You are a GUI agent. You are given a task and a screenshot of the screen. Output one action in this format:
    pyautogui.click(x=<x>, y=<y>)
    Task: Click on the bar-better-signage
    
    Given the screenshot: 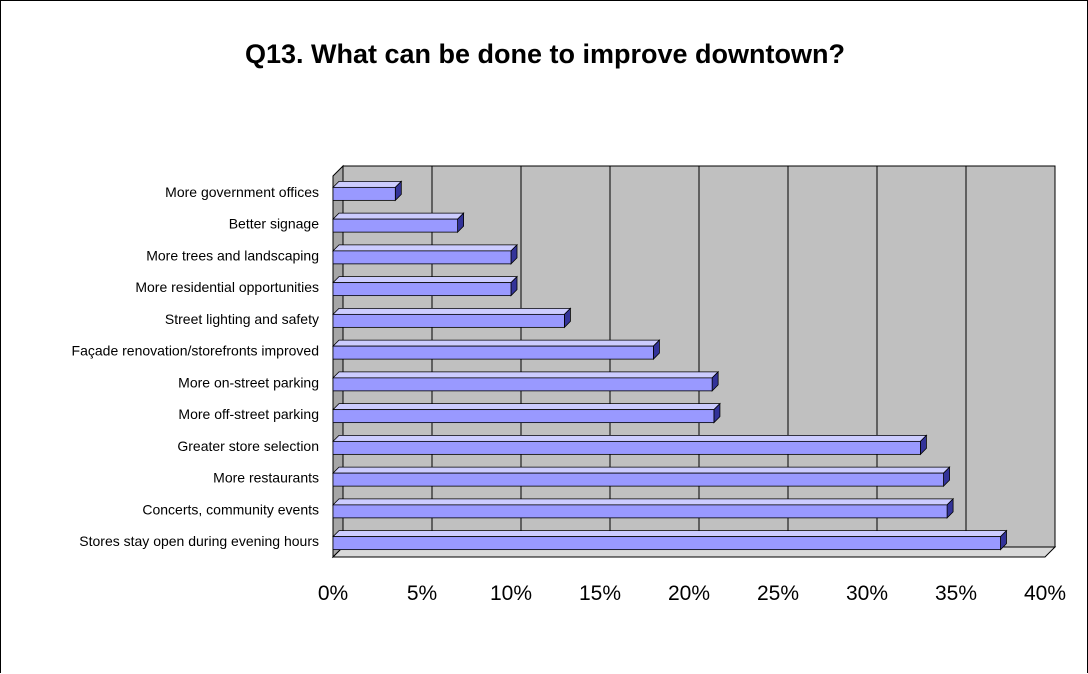 What is the action you would take?
    pyautogui.click(x=398, y=223)
    